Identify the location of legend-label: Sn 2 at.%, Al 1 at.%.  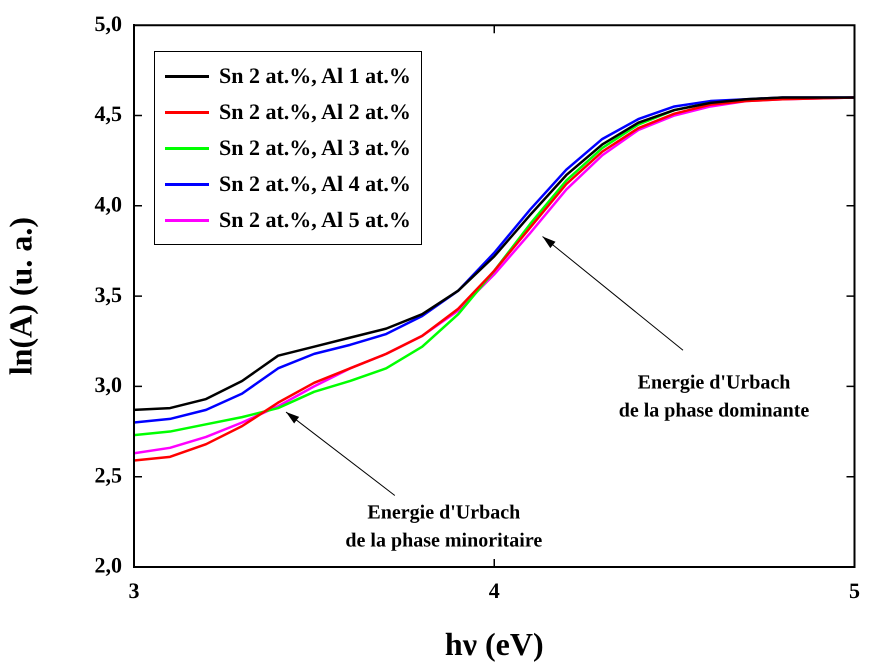
(315, 76).